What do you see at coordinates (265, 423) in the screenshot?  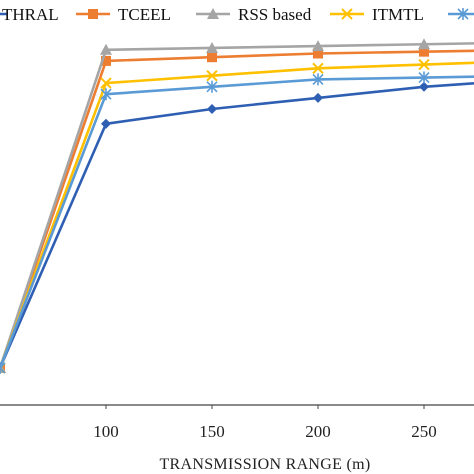 I see `x-tick-layer: 100 150 200 250` at bounding box center [265, 423].